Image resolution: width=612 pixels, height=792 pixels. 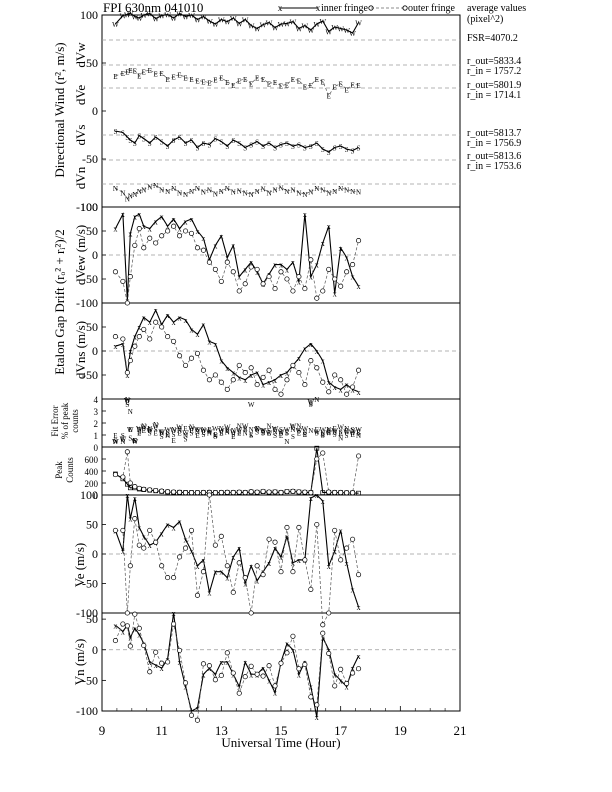 I want to click on panel1-dir-dvw: dVw, so click(x=80, y=55).